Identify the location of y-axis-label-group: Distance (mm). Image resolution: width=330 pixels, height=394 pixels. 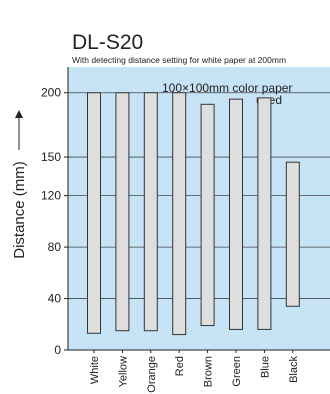
(19, 184).